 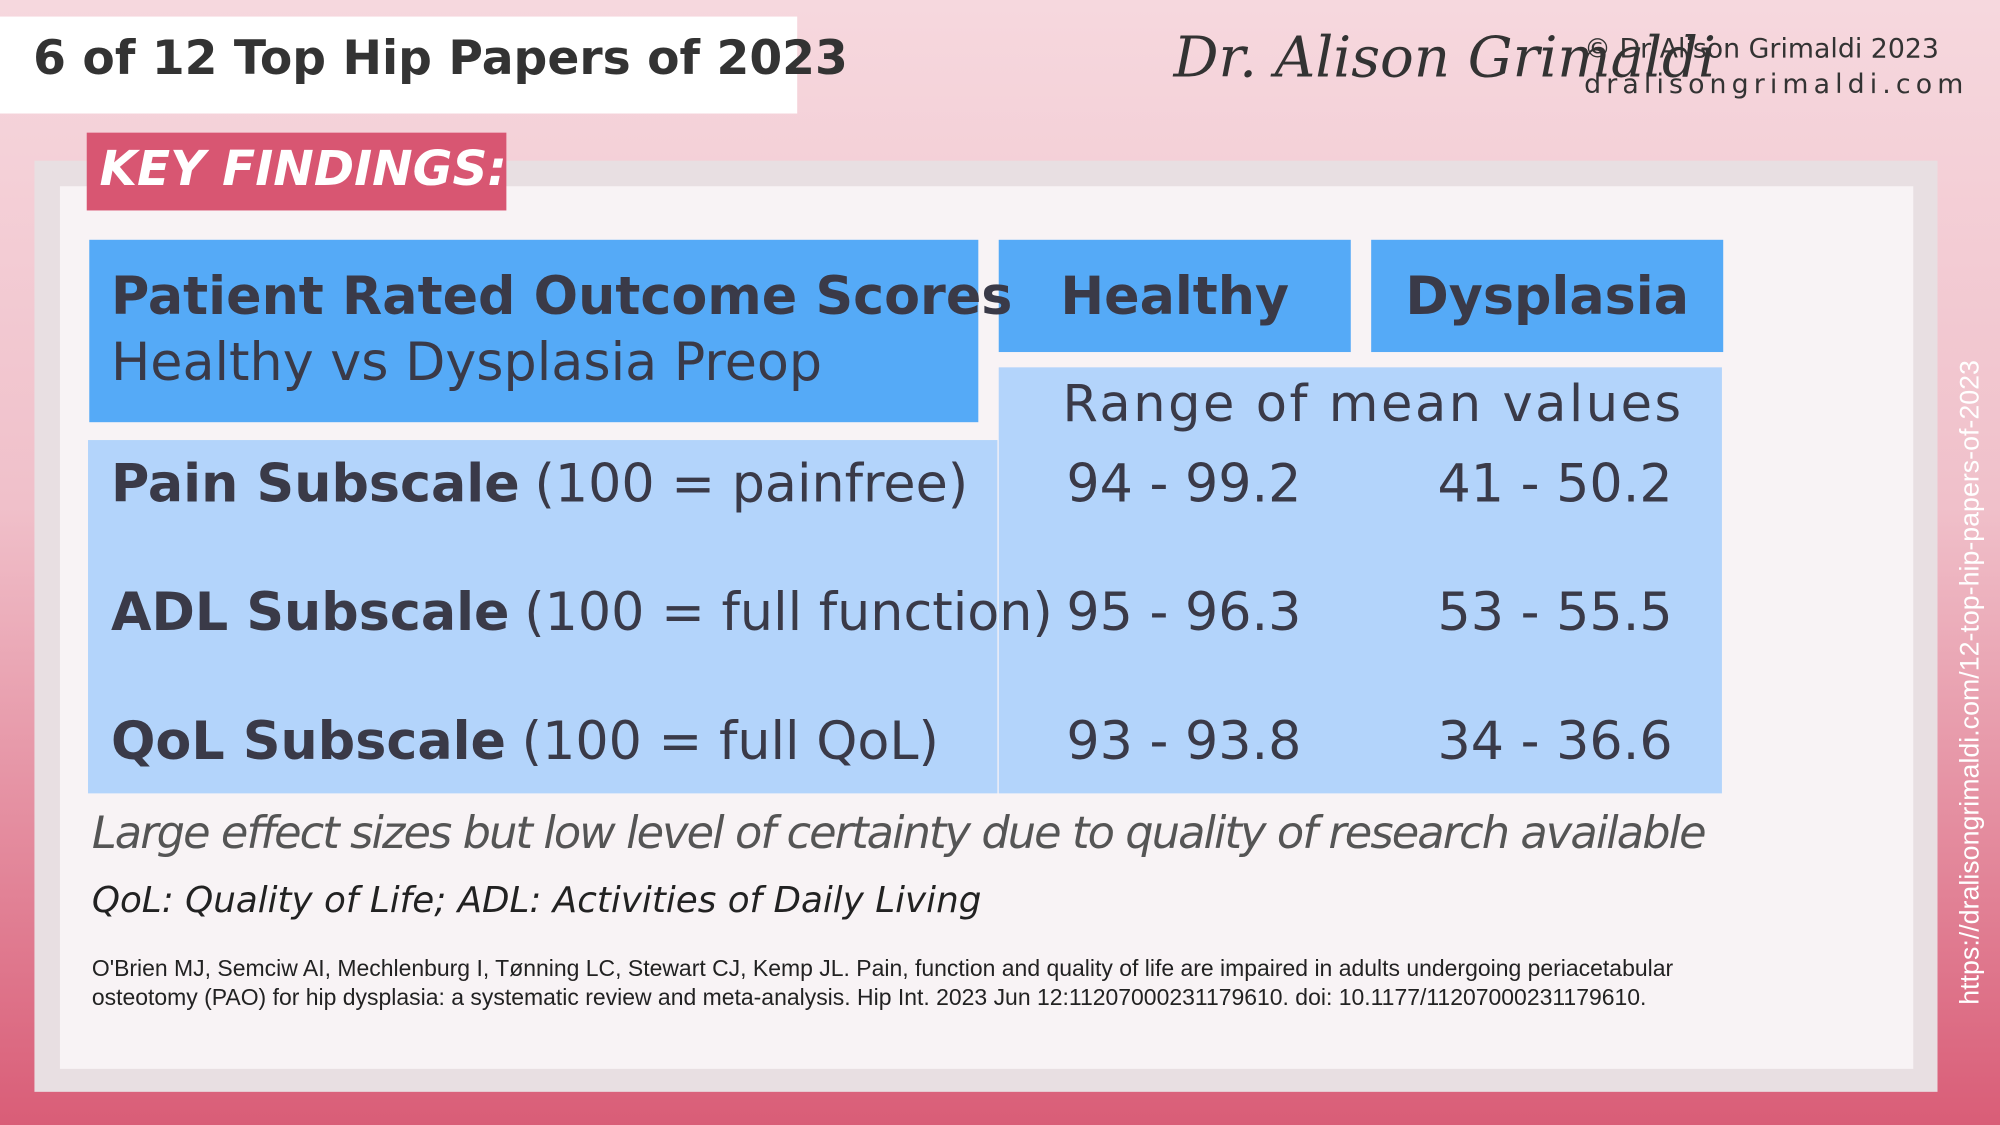 What do you see at coordinates (1184, 741) in the screenshot?
I see `healthy-value: 93 - 93.8` at bounding box center [1184, 741].